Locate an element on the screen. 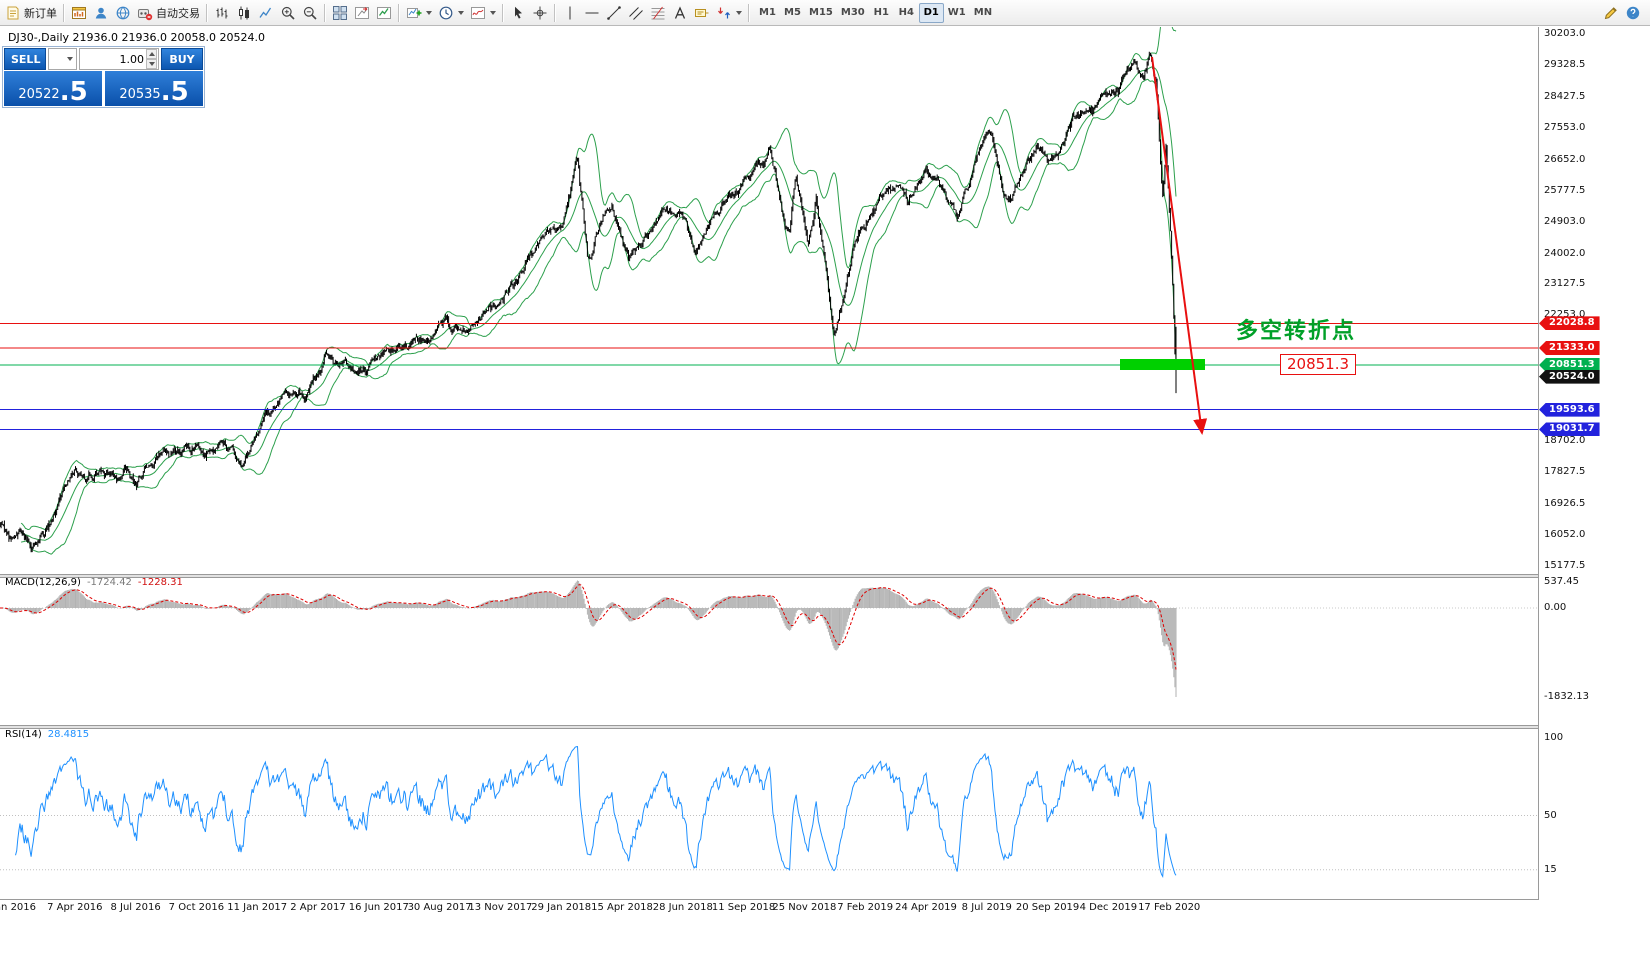 The image size is (1650, 953). channel-button is located at coordinates (636, 13).